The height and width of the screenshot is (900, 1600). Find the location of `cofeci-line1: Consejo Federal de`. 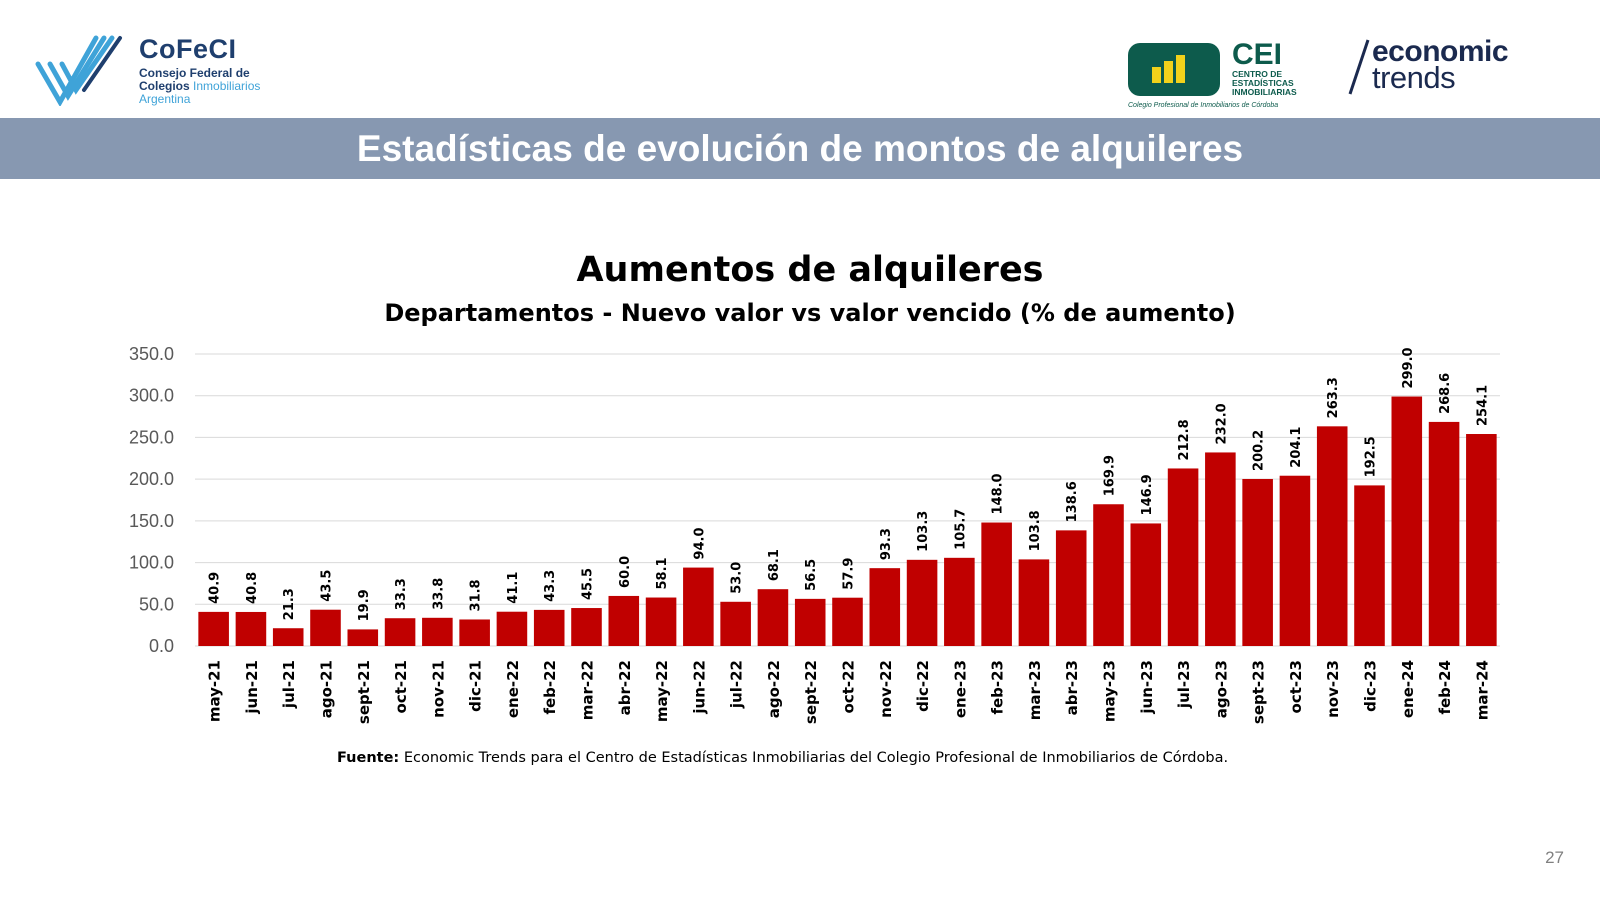

cofeci-line1: Consejo Federal de is located at coordinates (194, 73).